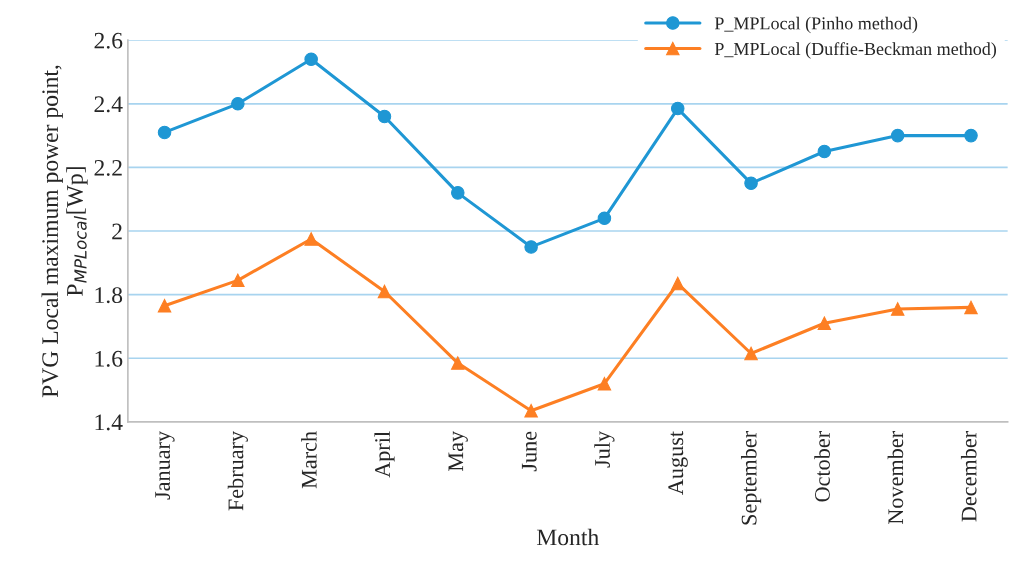  Describe the element at coordinates (165, 465) in the screenshot. I see `x-tick-label: January` at that location.